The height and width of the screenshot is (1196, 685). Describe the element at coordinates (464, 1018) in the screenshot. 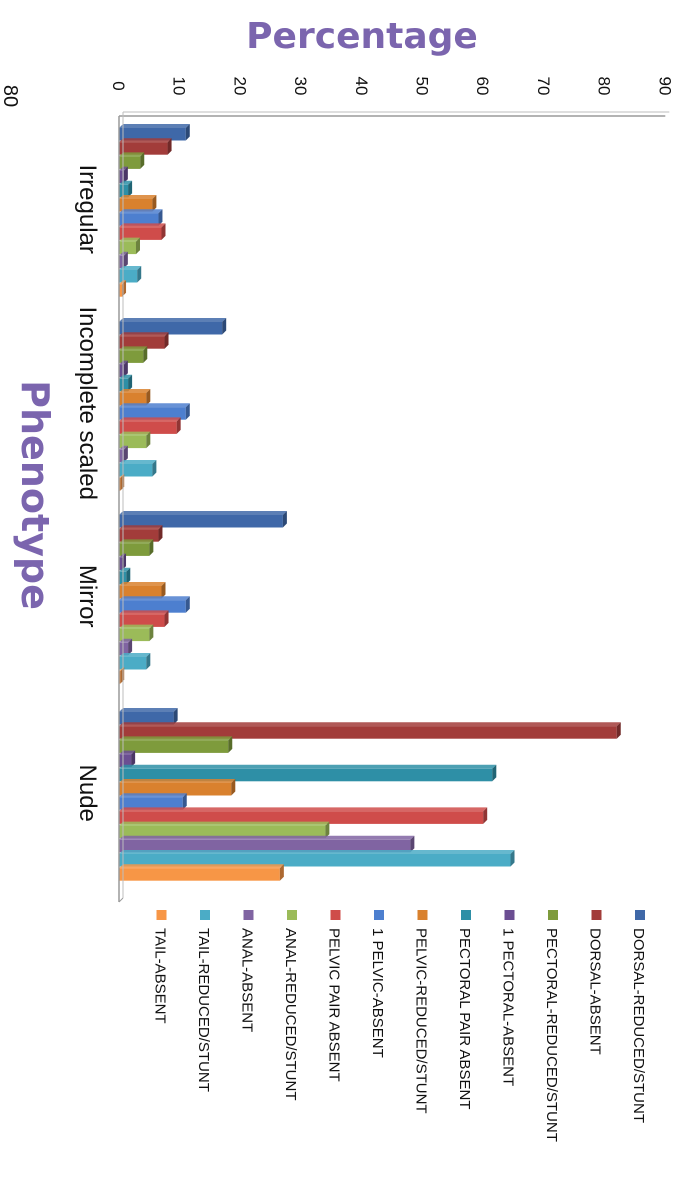

I see `legend-label: PECTORAL PAIR ABSENT` at that location.